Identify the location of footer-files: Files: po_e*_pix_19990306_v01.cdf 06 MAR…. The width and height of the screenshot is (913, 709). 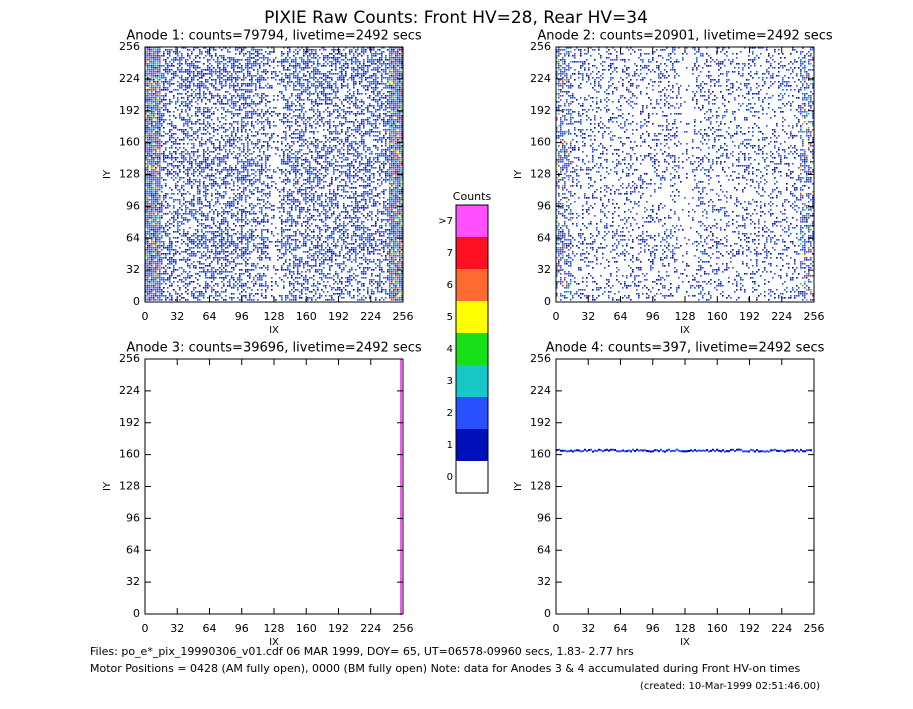
(362, 651).